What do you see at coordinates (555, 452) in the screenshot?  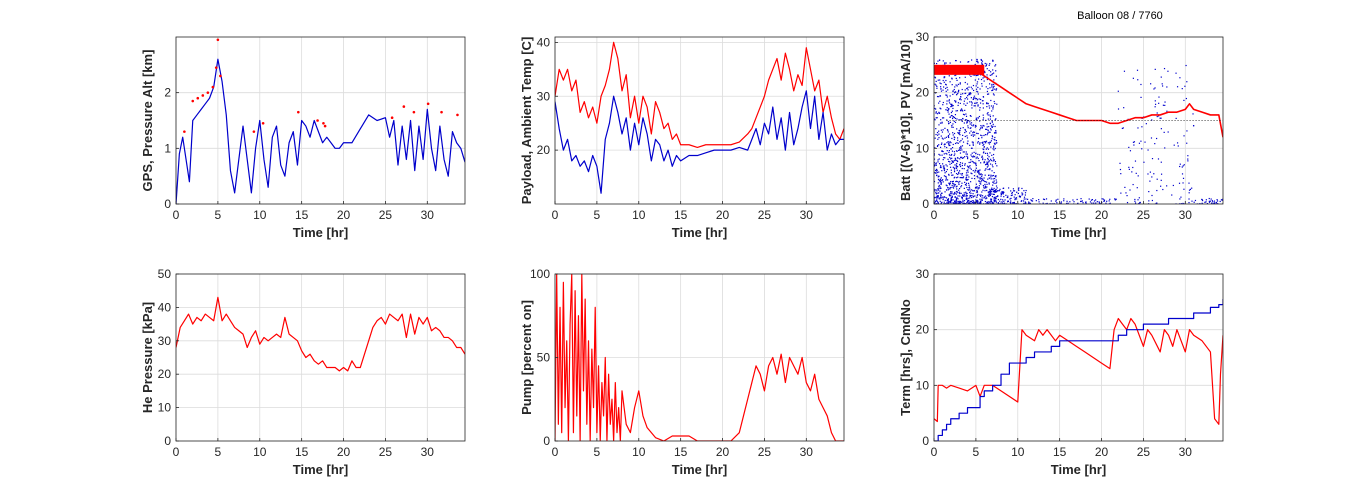 I see `x-tick-label: 0` at bounding box center [555, 452].